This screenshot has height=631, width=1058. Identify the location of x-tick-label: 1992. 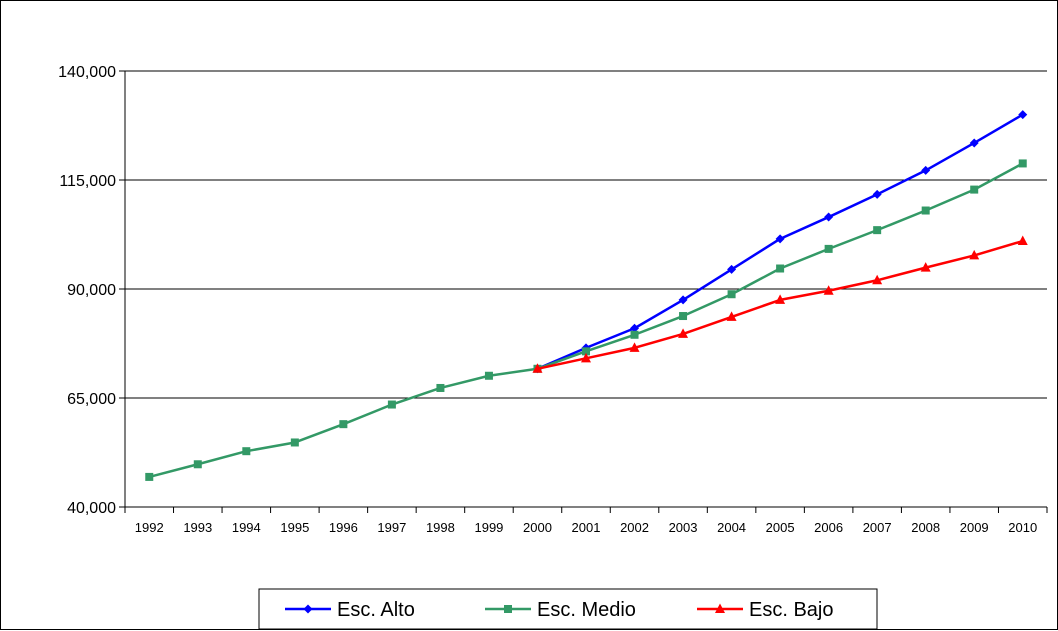
(149, 527).